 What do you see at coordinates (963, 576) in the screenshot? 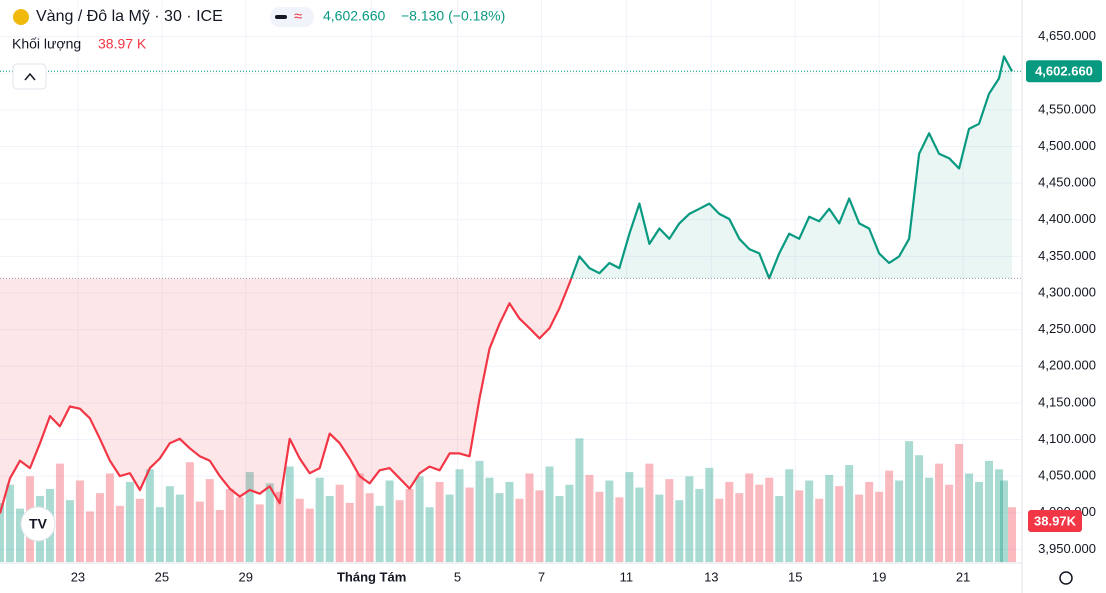
I see `x-tick-label: 21` at bounding box center [963, 576].